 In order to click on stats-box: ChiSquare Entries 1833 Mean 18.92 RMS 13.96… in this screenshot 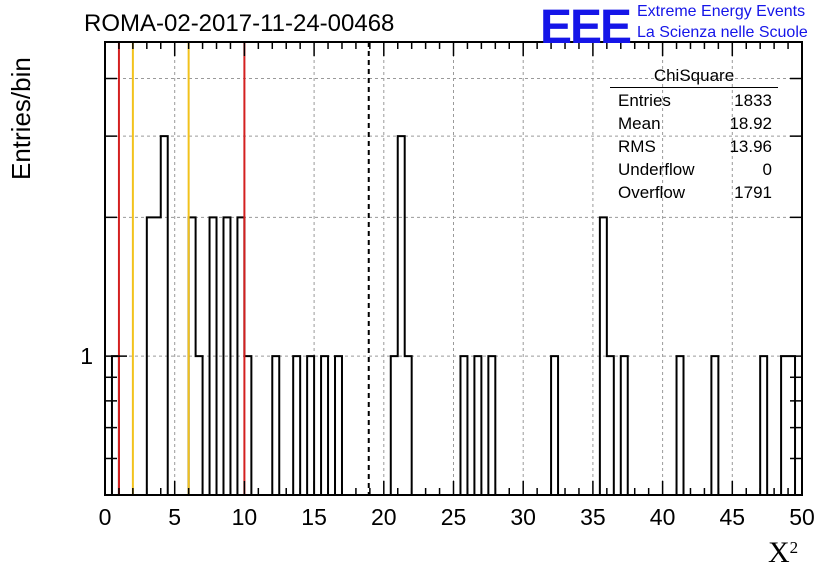, I will do `click(694, 136)`.